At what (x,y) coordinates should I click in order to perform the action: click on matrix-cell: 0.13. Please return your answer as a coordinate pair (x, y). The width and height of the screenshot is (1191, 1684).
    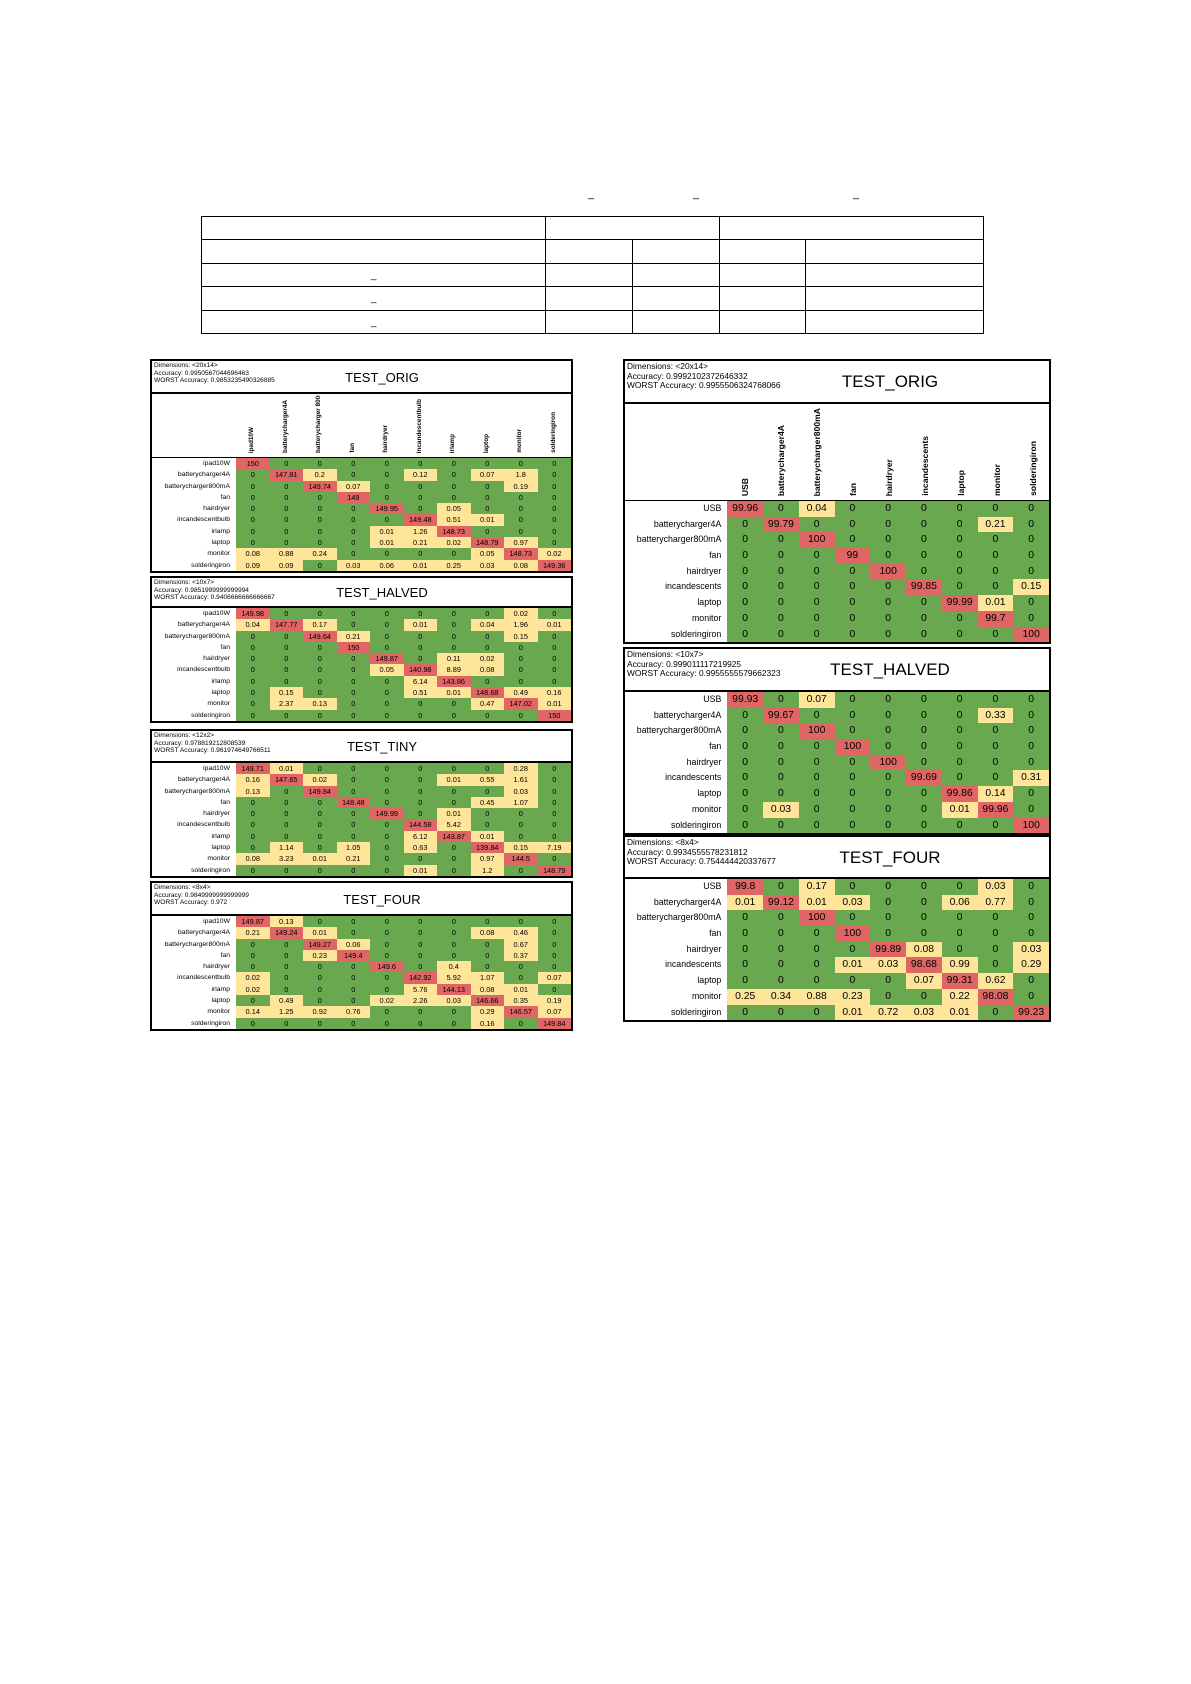
    Looking at the image, I should click on (286, 922).